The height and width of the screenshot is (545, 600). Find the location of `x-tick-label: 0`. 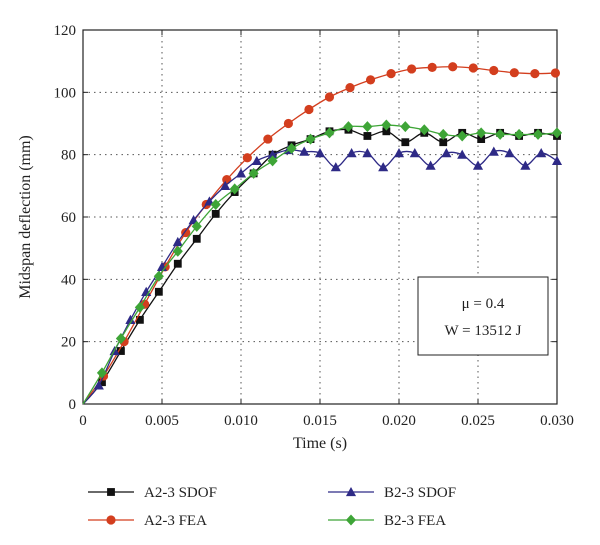

x-tick-label: 0 is located at coordinates (83, 421).